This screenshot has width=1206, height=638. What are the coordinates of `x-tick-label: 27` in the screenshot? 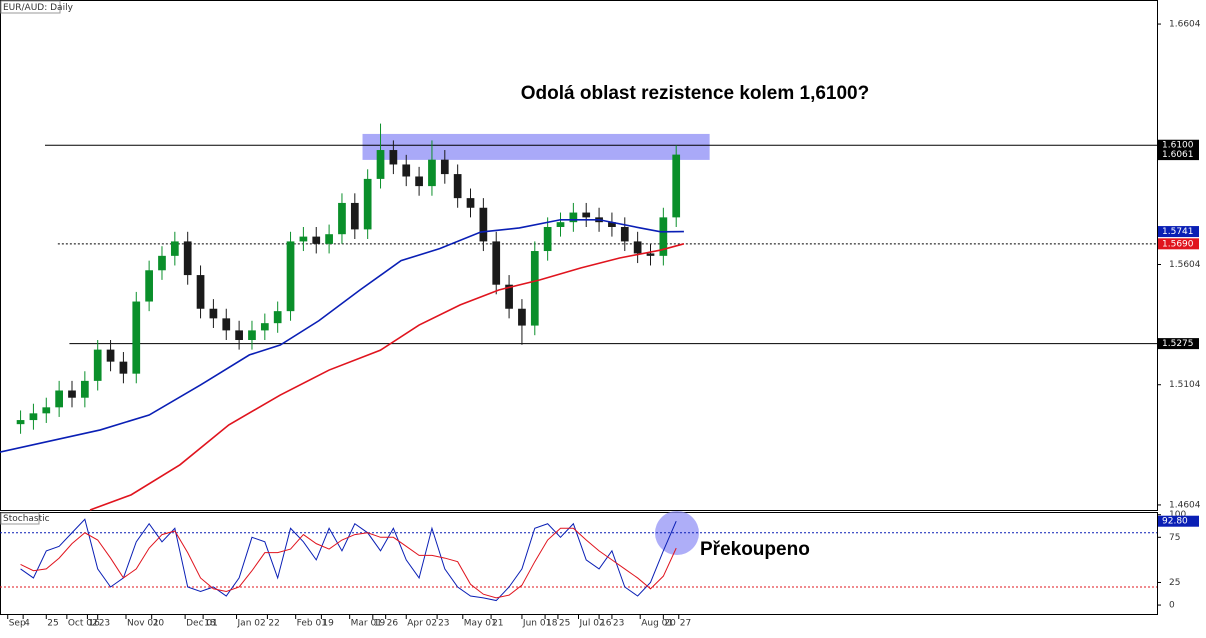 It's located at (685, 624).